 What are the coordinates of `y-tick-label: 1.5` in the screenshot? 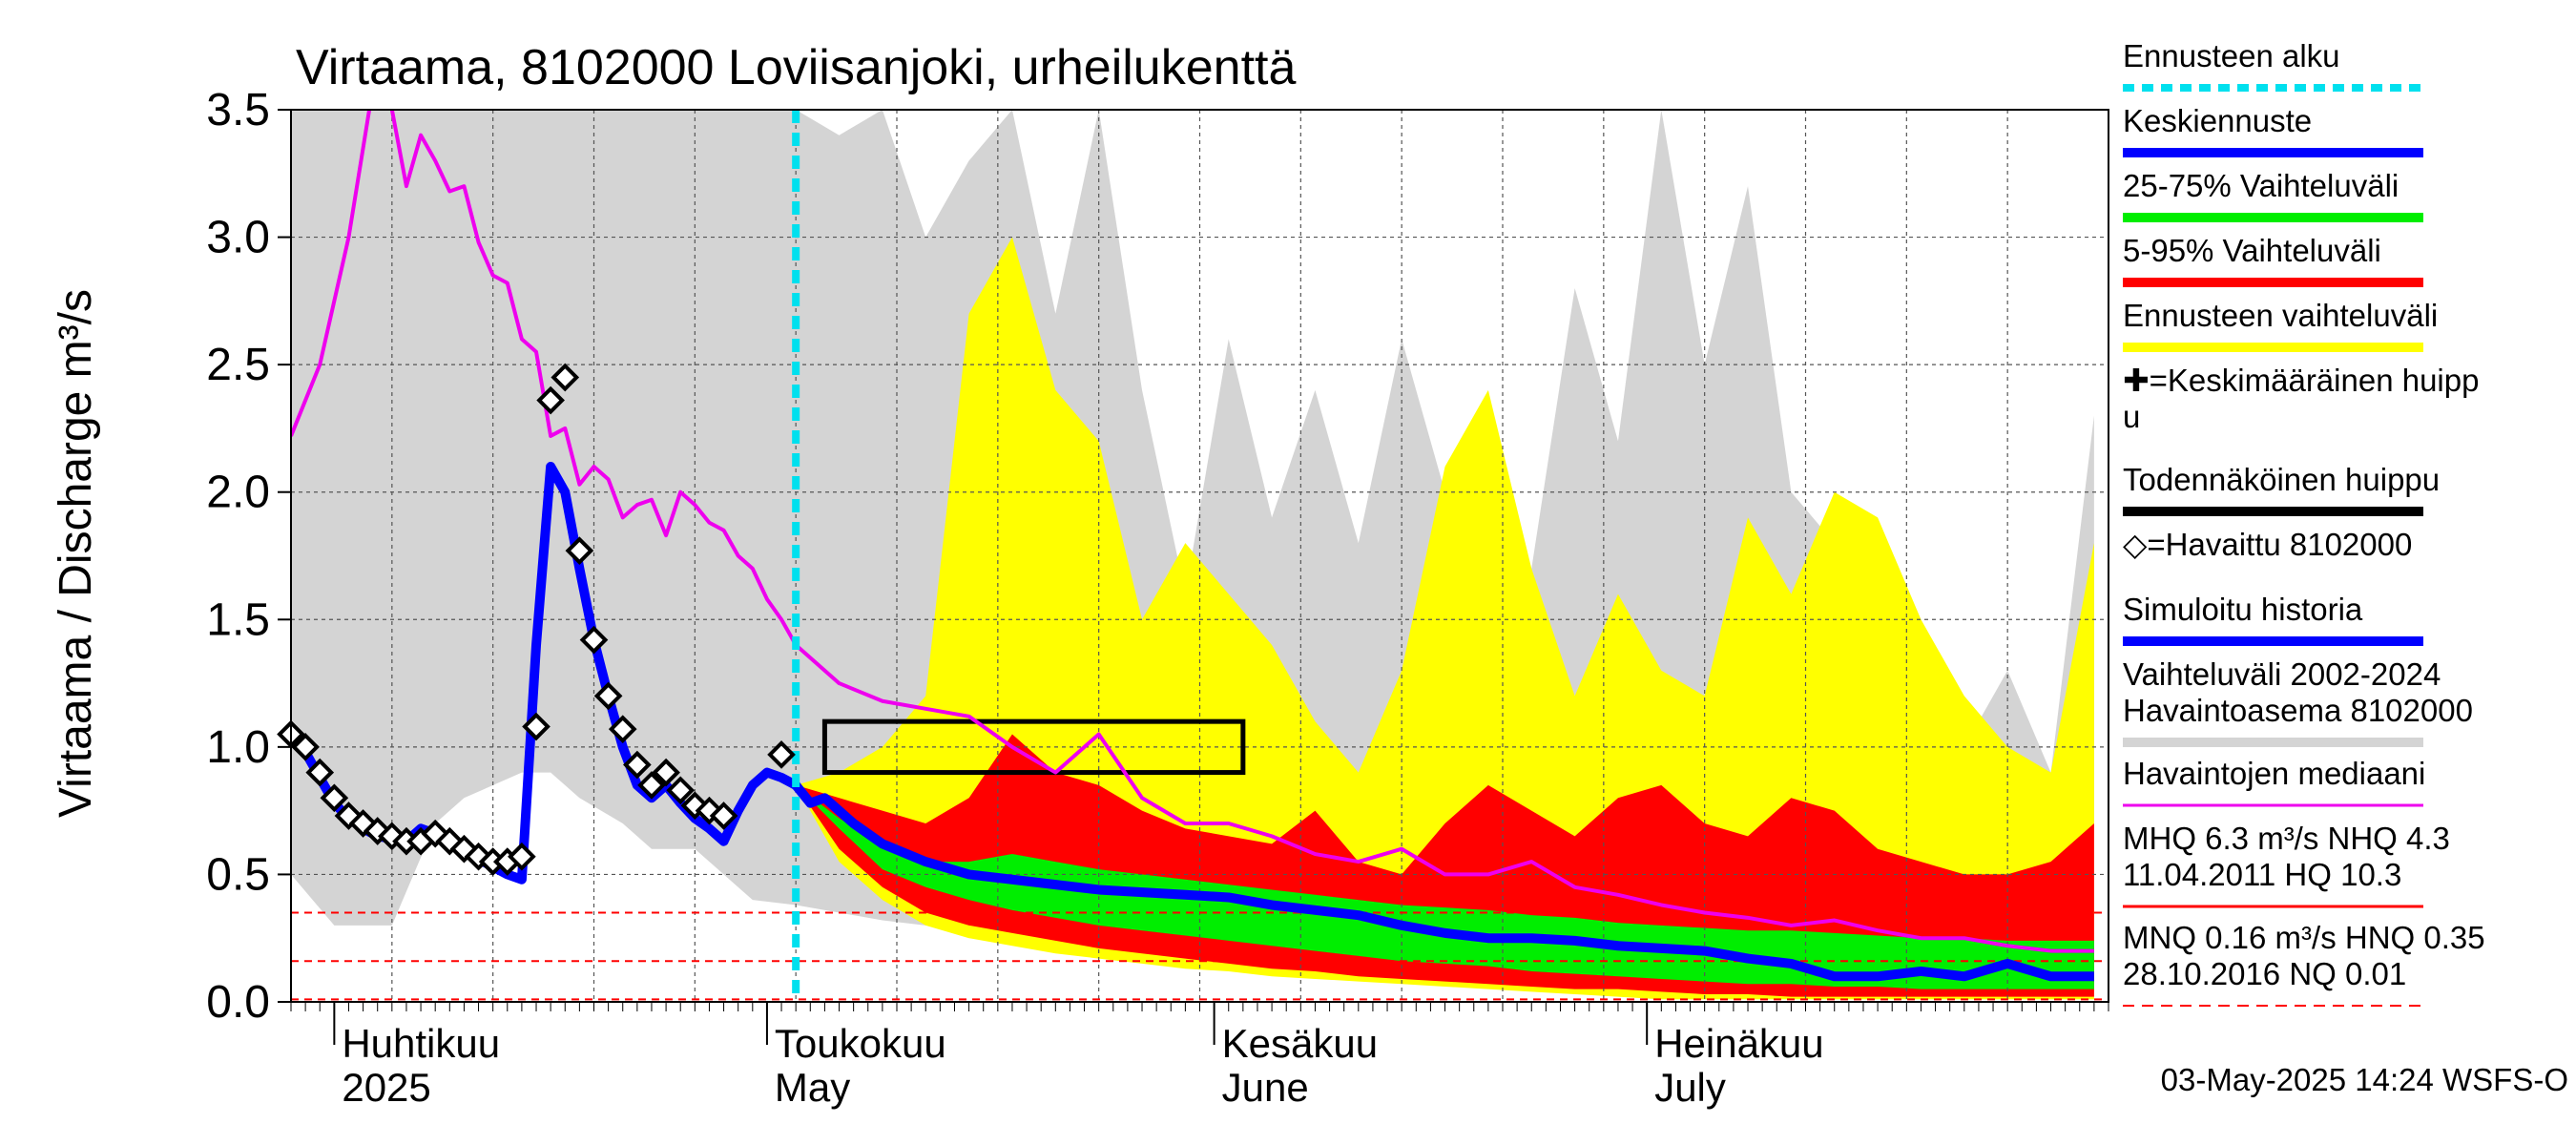 It's located at (238, 620).